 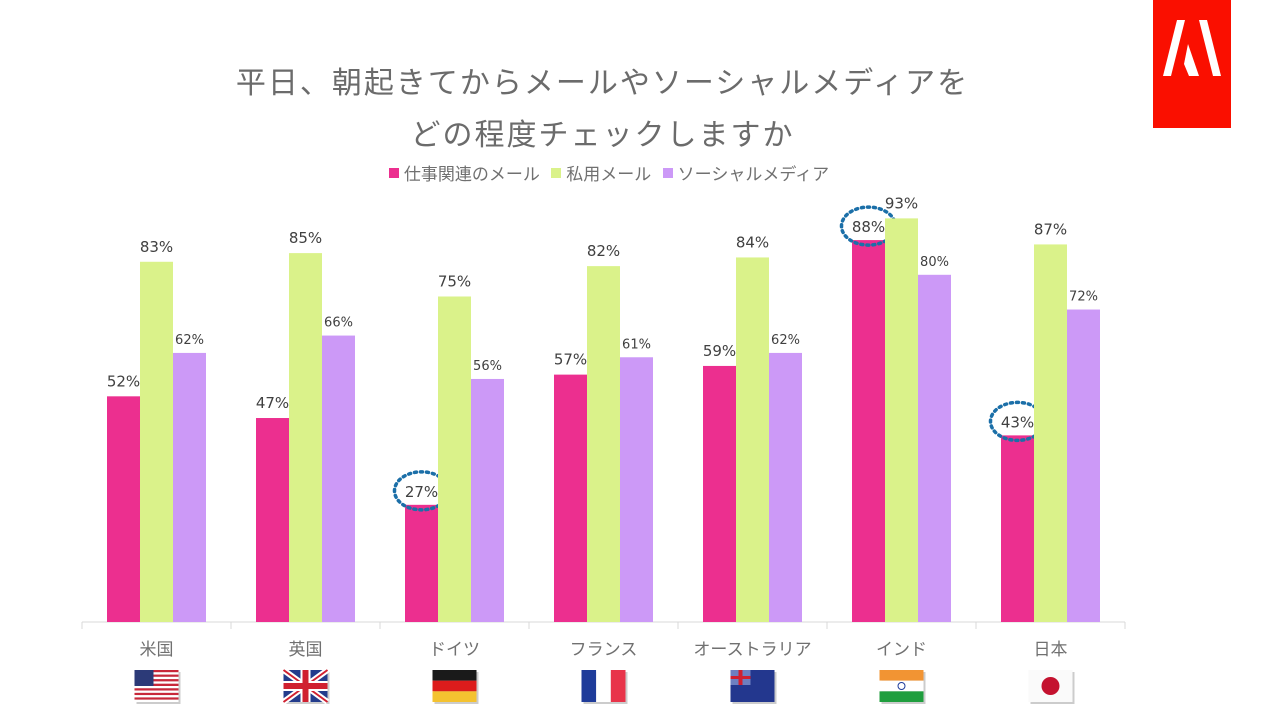 I want to click on legend-item: 私用メール, so click(x=601, y=172).